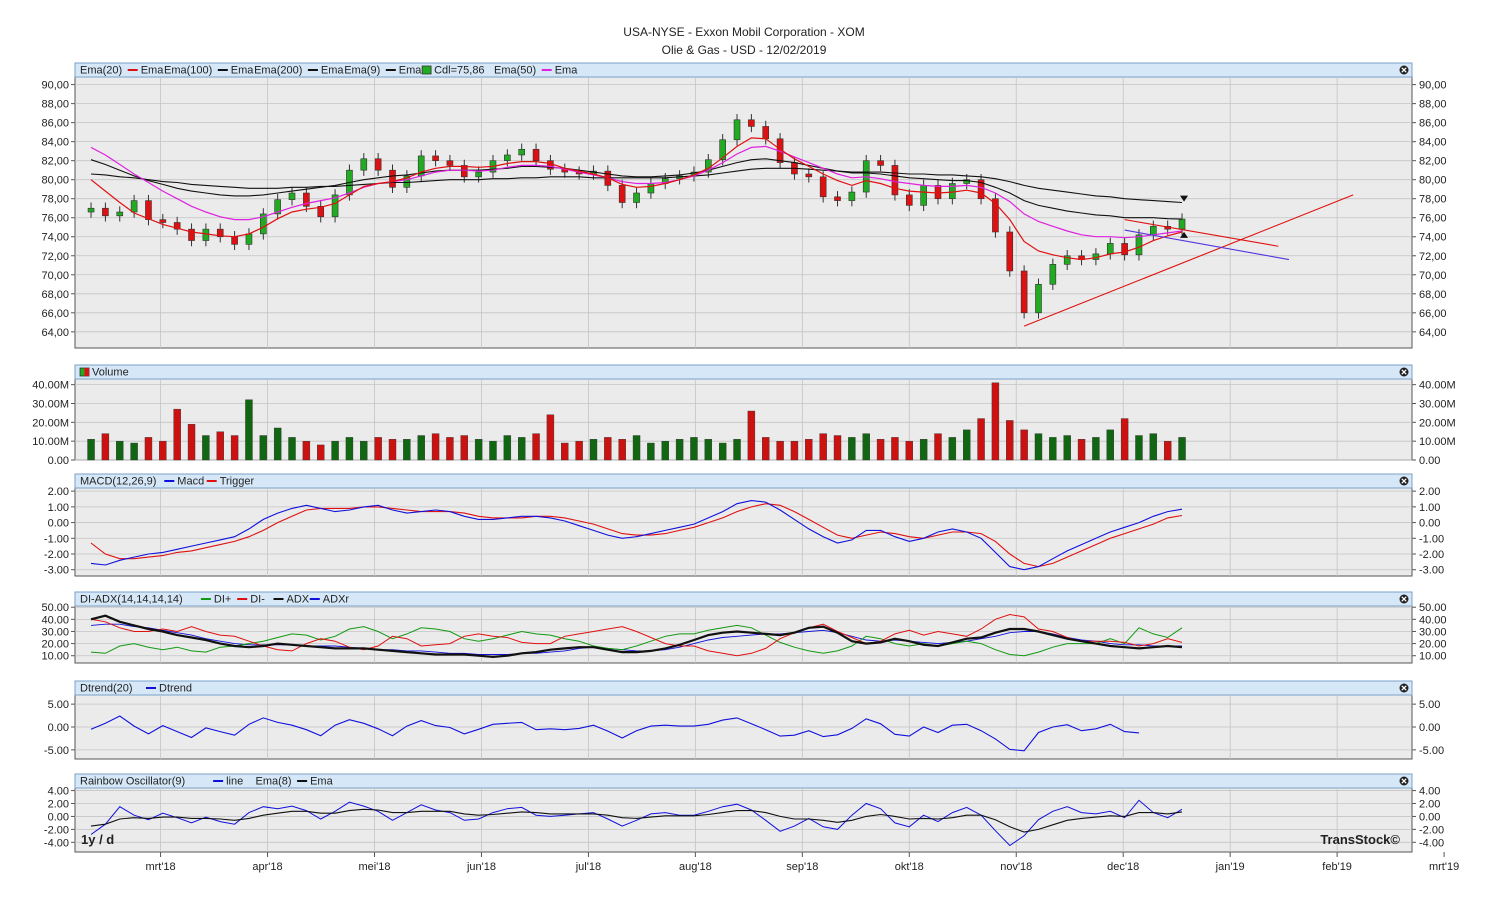 The height and width of the screenshot is (897, 1488). I want to click on legend-label: Rainbow Oscillator(9), so click(132, 782).